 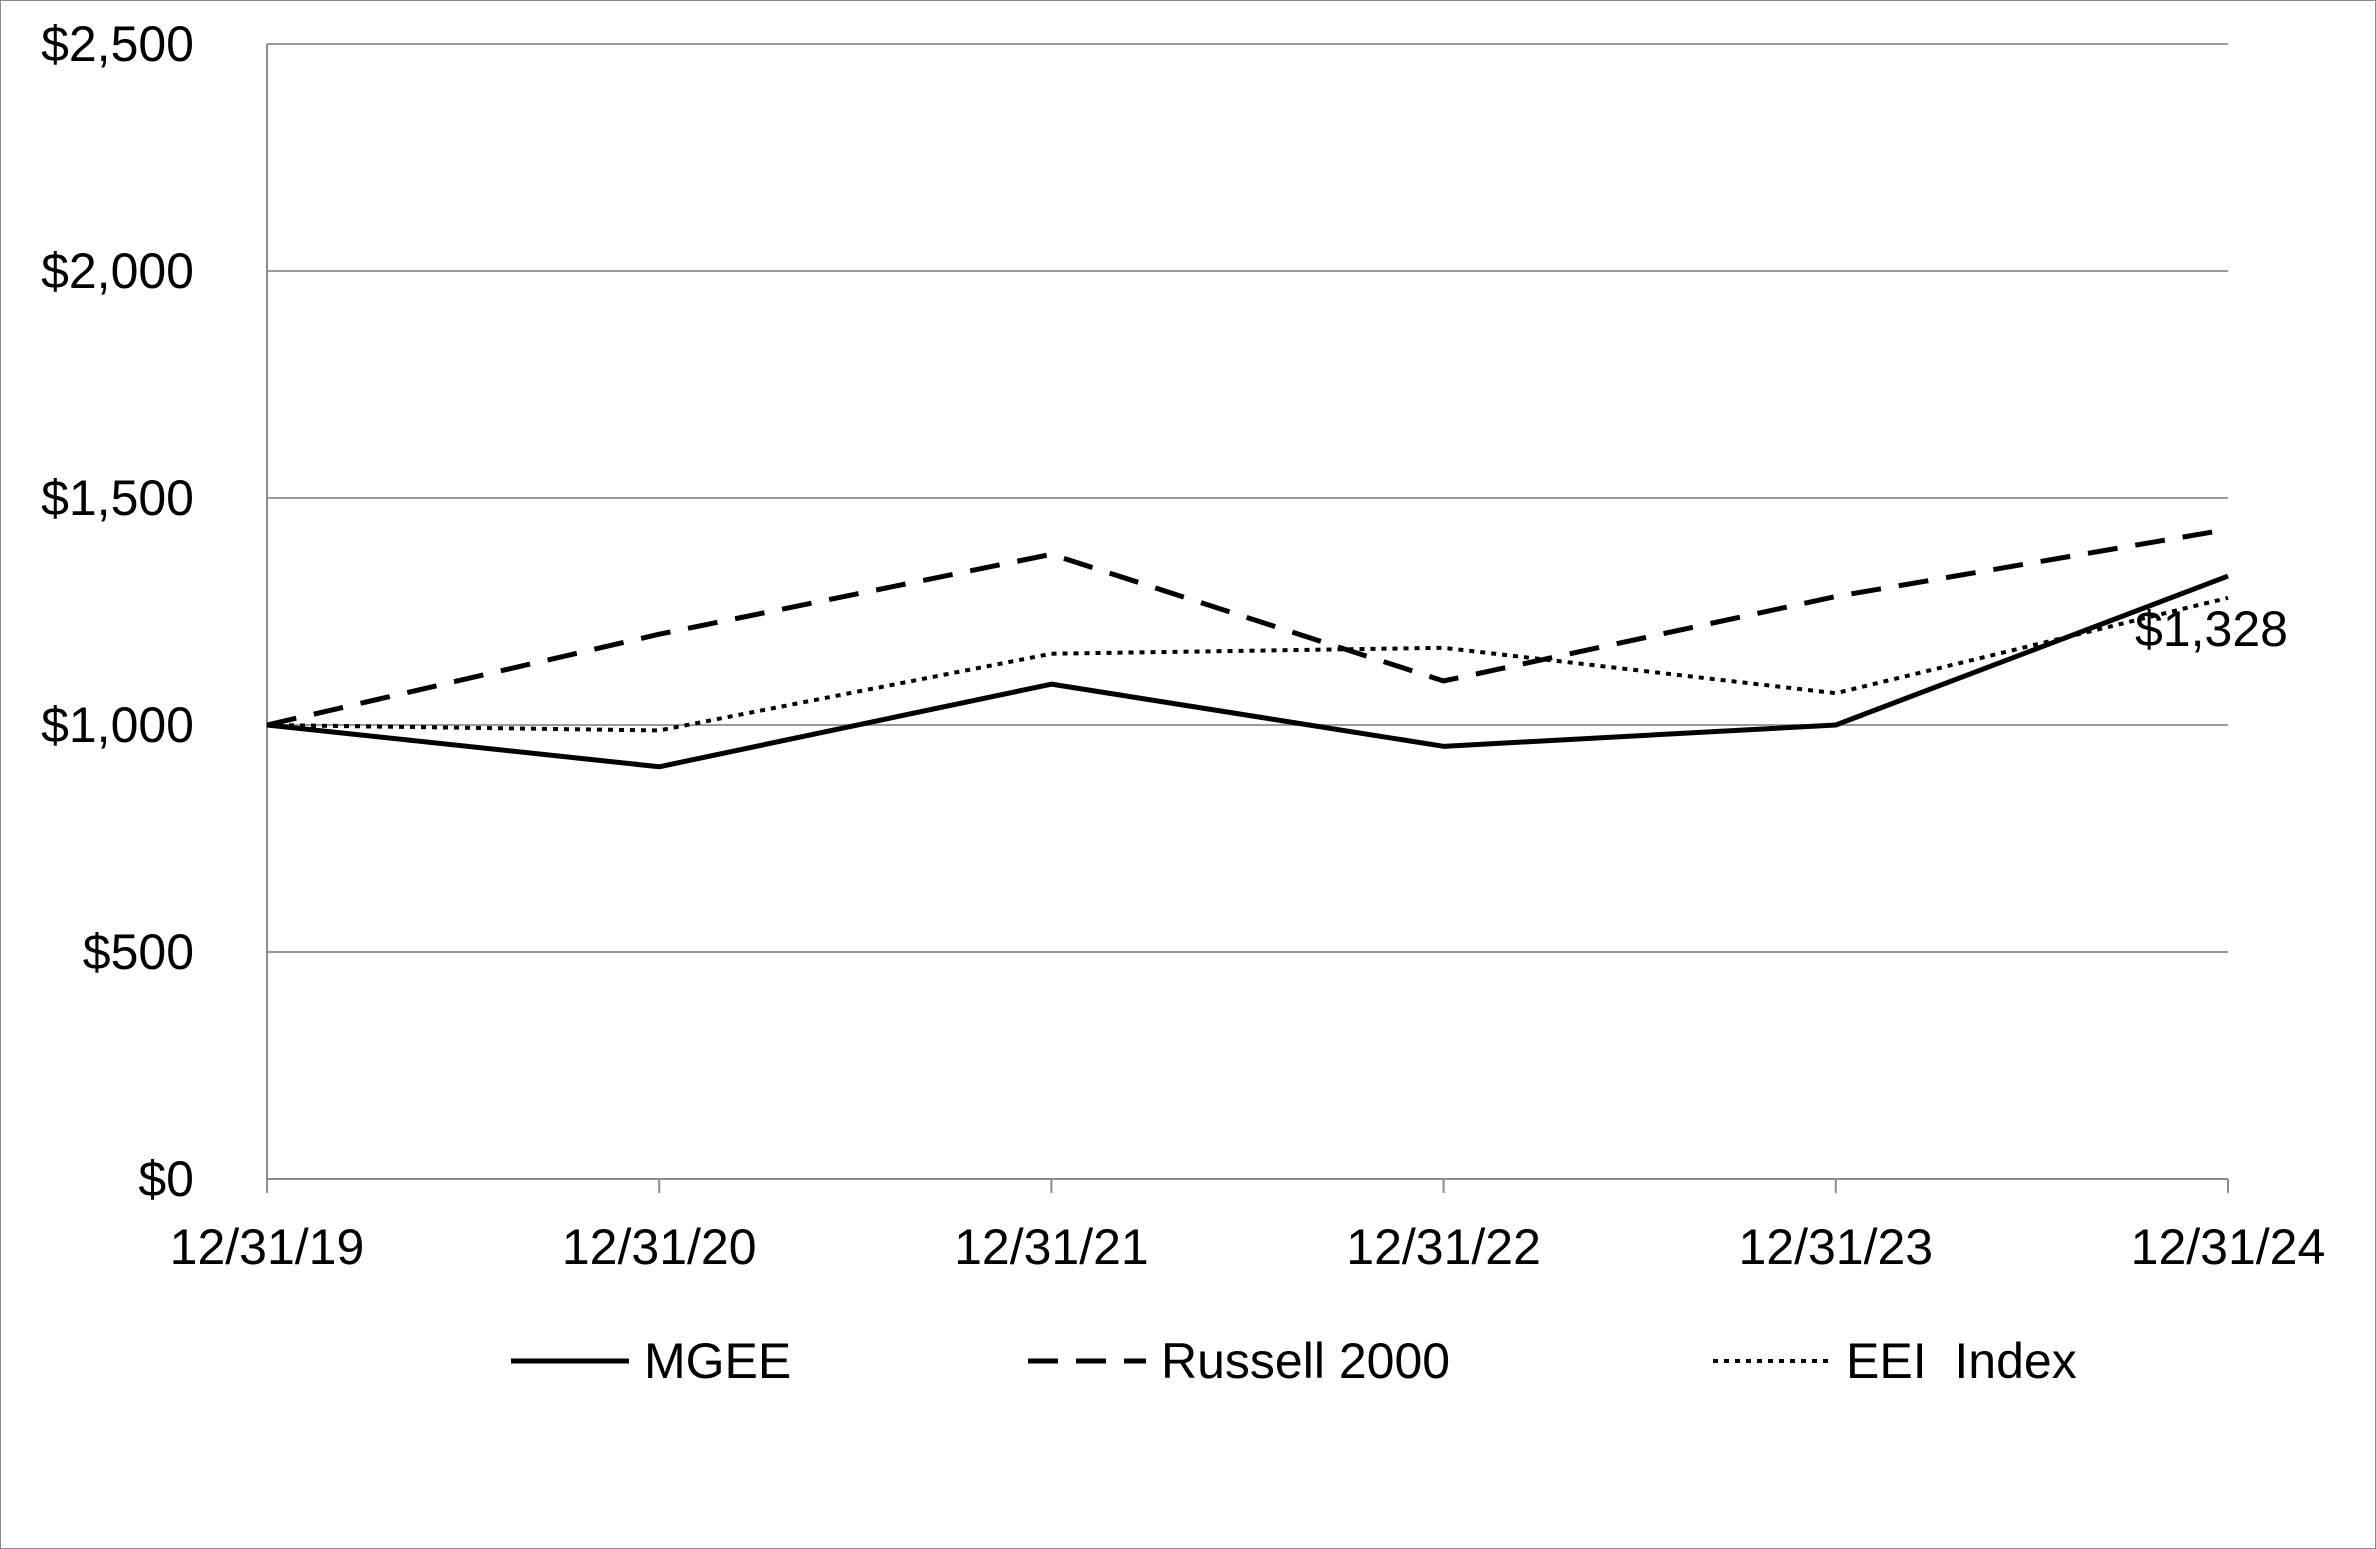 What do you see at coordinates (117, 271) in the screenshot?
I see `y-tick-label: $2,000` at bounding box center [117, 271].